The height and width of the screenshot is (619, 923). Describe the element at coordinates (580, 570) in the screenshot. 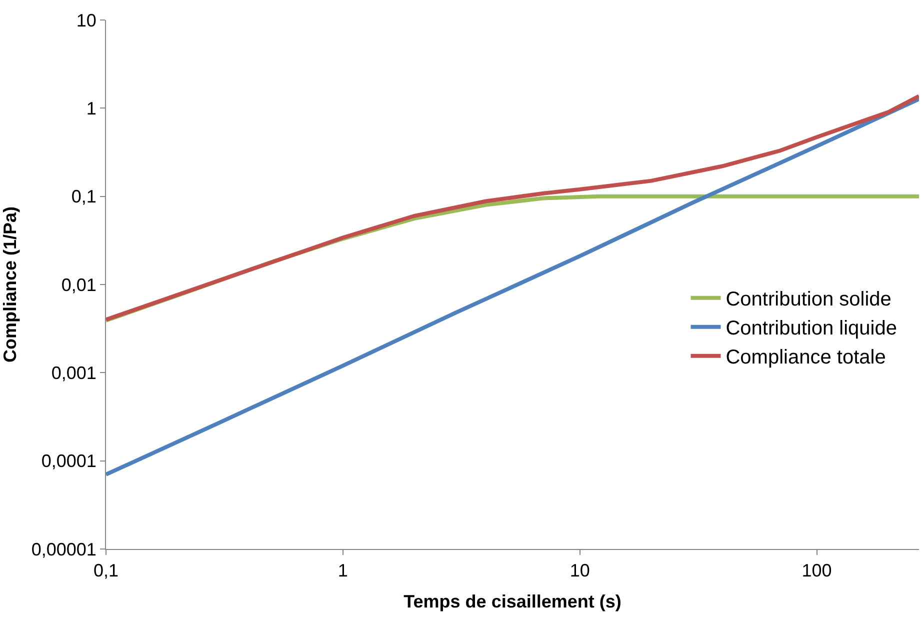

I see `x-tick-label: 10` at that location.